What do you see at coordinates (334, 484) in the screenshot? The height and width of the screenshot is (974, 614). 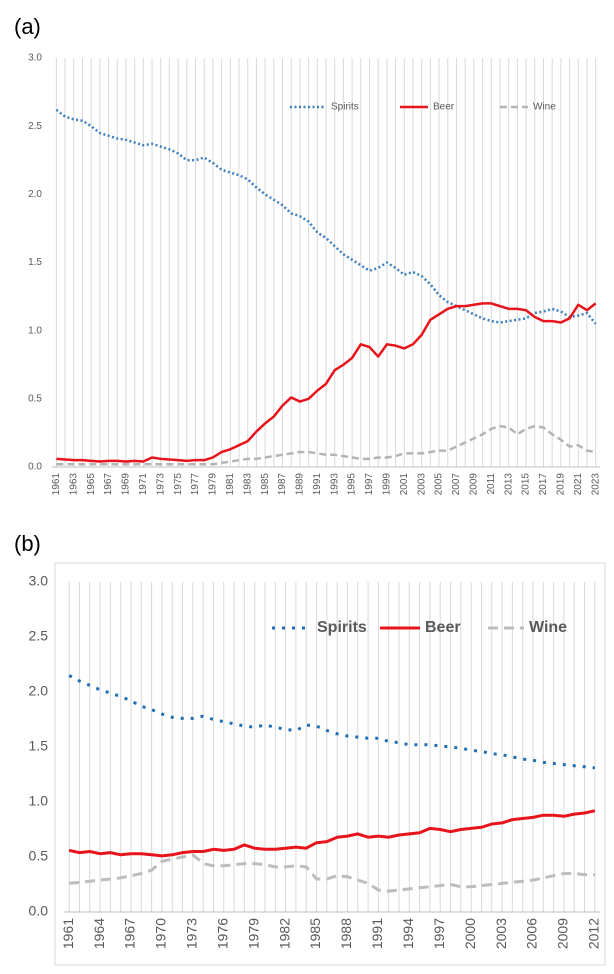 I see `x-tick-label: 1993` at bounding box center [334, 484].